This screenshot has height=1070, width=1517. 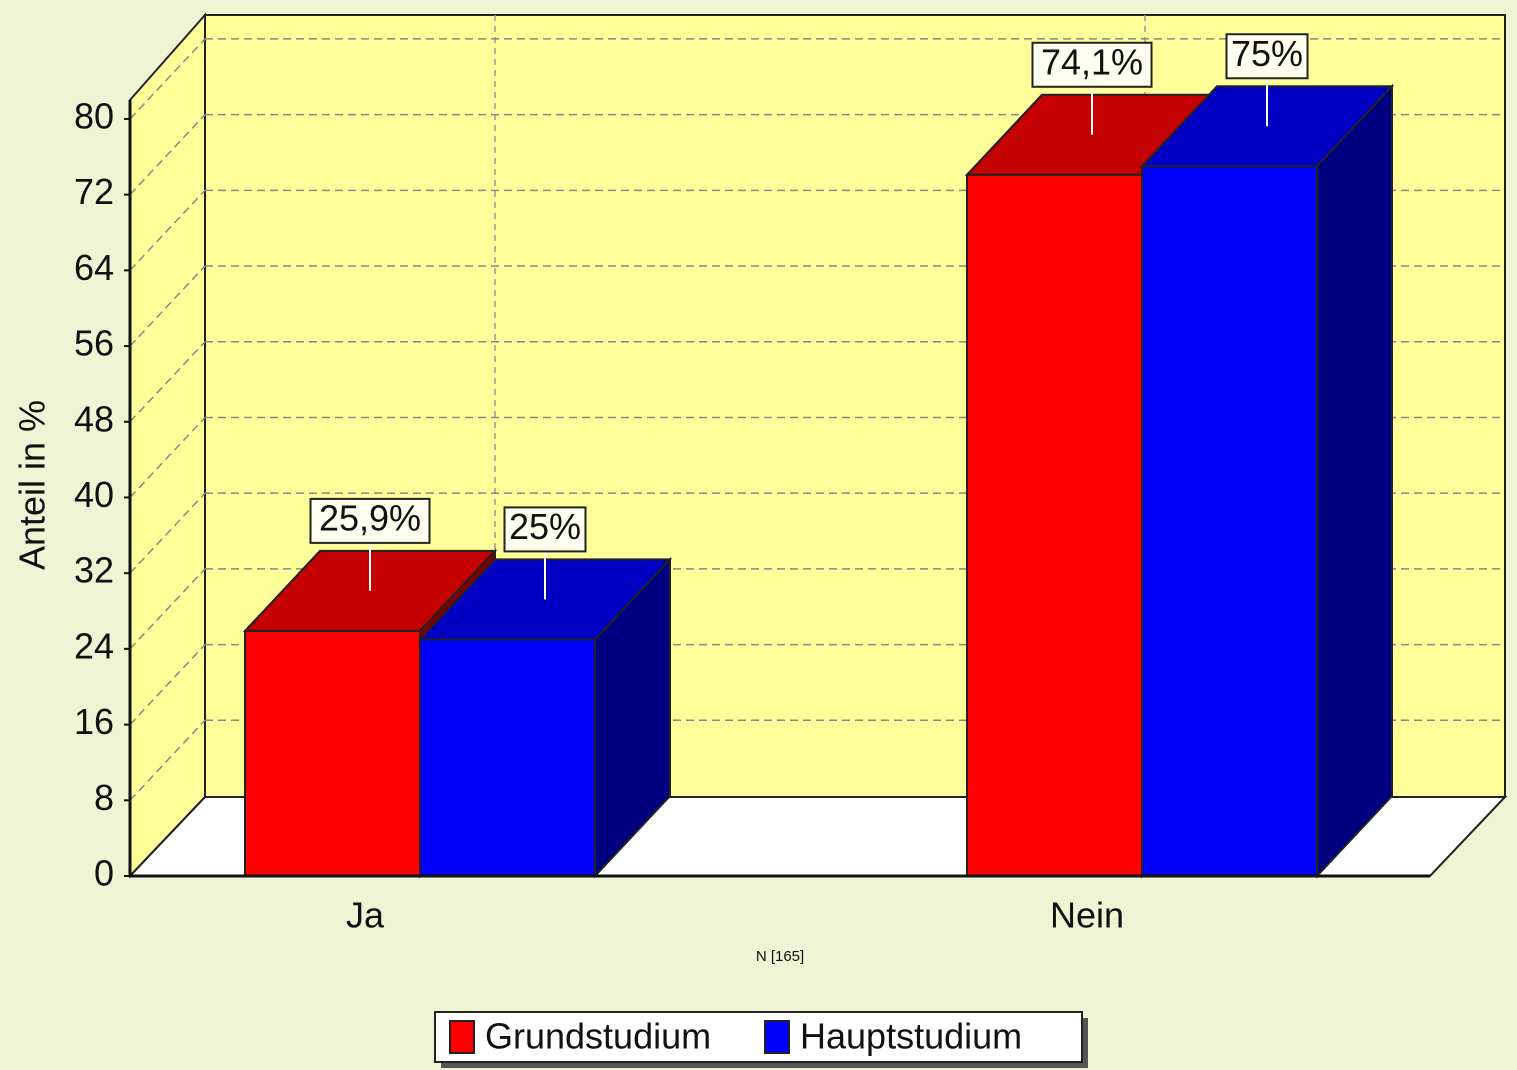 What do you see at coordinates (94, 494) in the screenshot?
I see `y-tick-label: 40` at bounding box center [94, 494].